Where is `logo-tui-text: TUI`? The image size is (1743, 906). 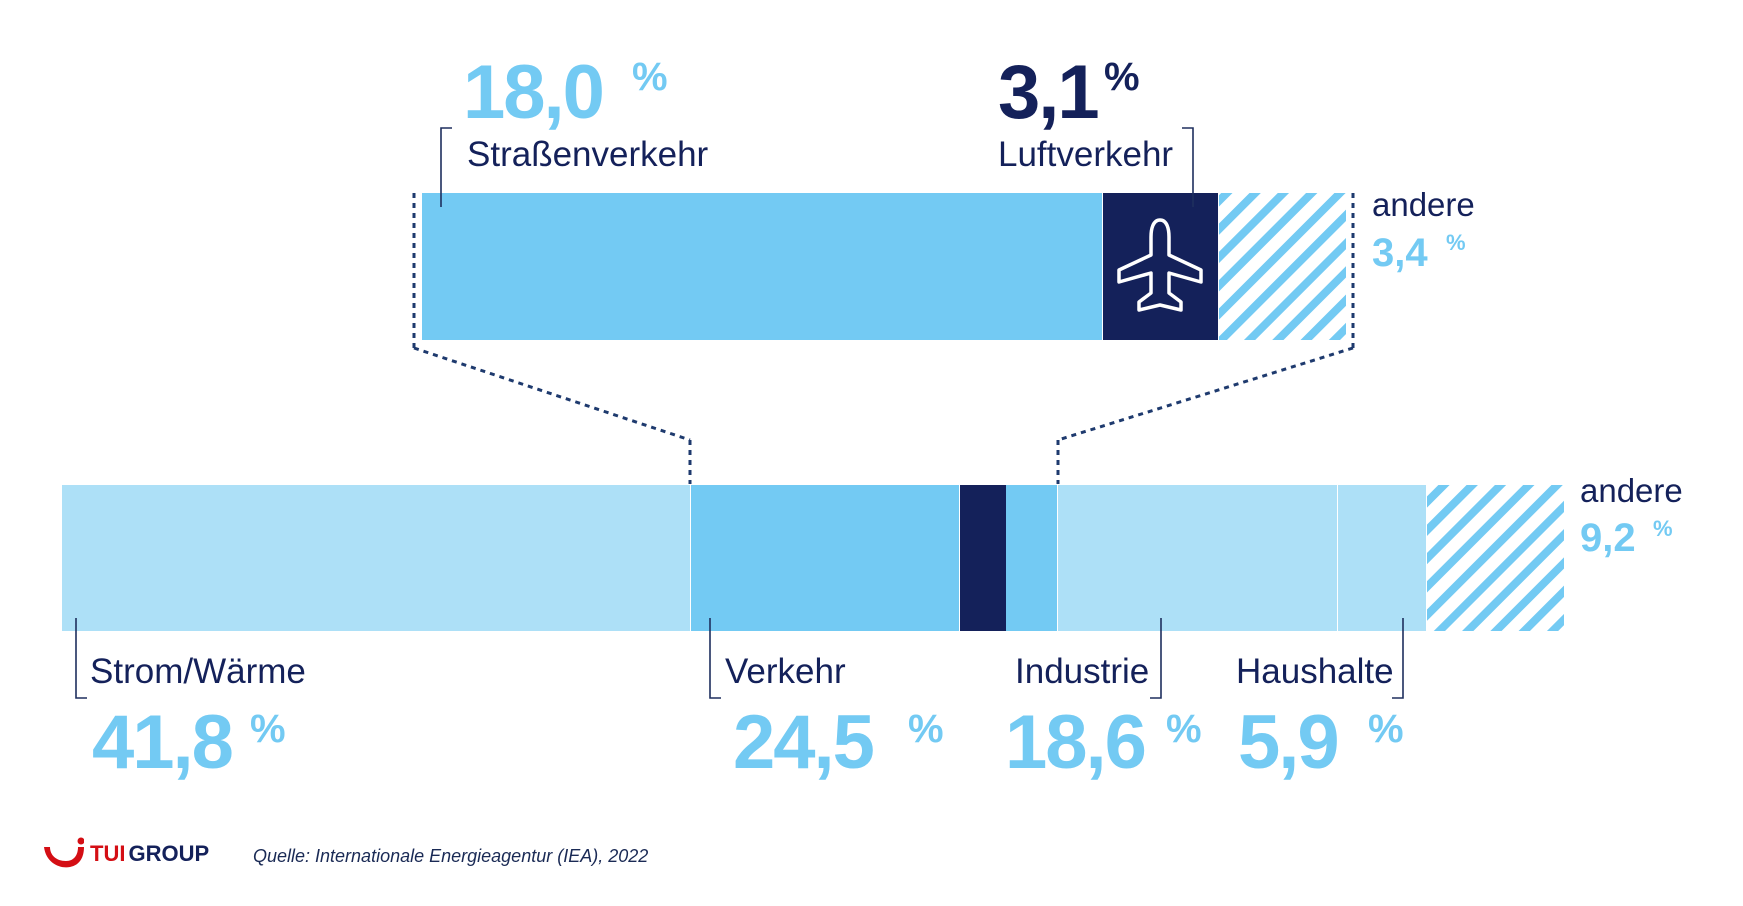 logo-tui-text: TUI is located at coordinates (108, 853).